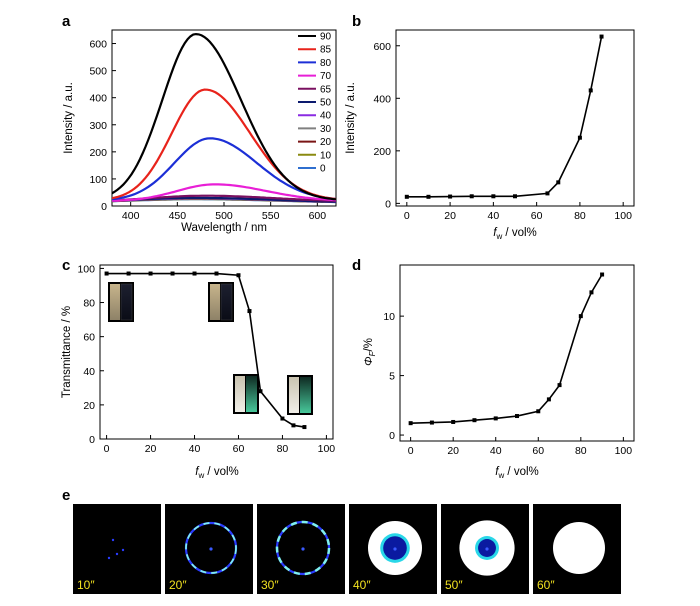 The height and width of the screenshot is (606, 700). Describe the element at coordinates (86, 585) in the screenshot. I see `time-label: 10″` at that location.